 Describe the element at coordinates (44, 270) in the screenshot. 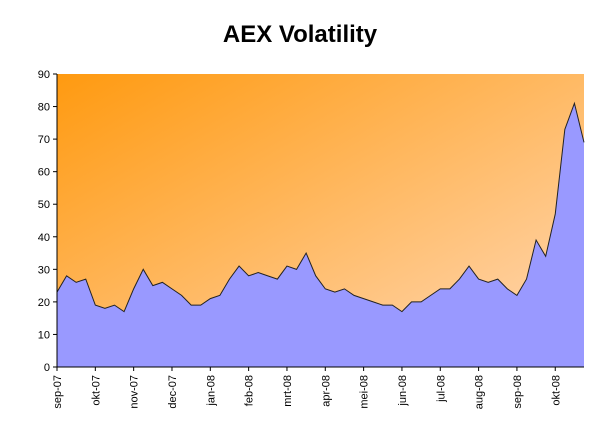

I see `y-tick-label: 30` at that location.